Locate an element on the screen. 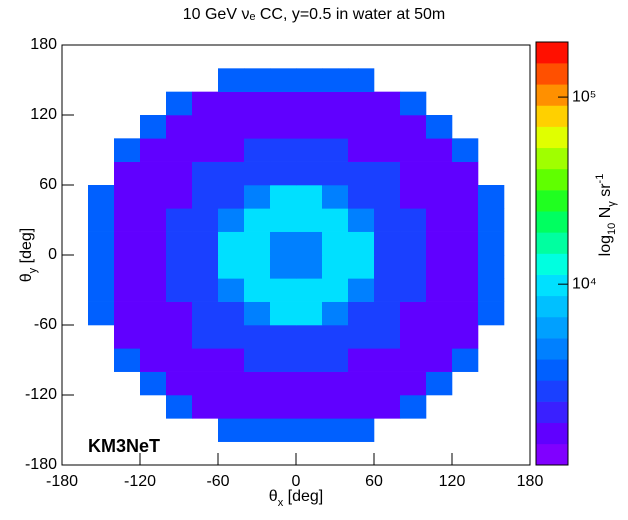 This screenshot has height=520, width=628. z-axis-label-part: sr is located at coordinates (605, 192).